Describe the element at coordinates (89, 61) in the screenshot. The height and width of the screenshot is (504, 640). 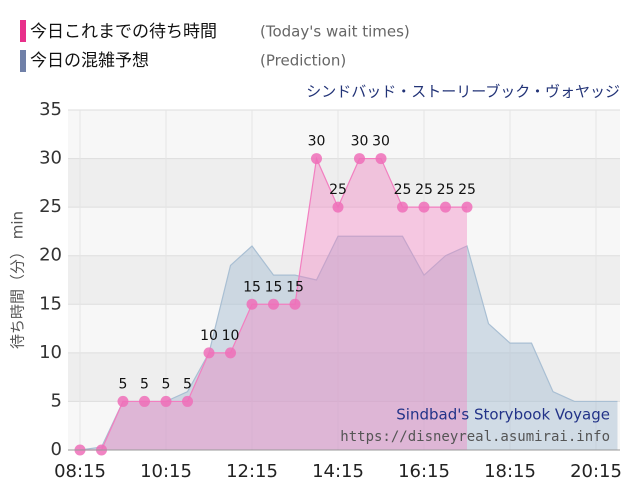
I see `legend-label: 今日の混雑予想` at that location.